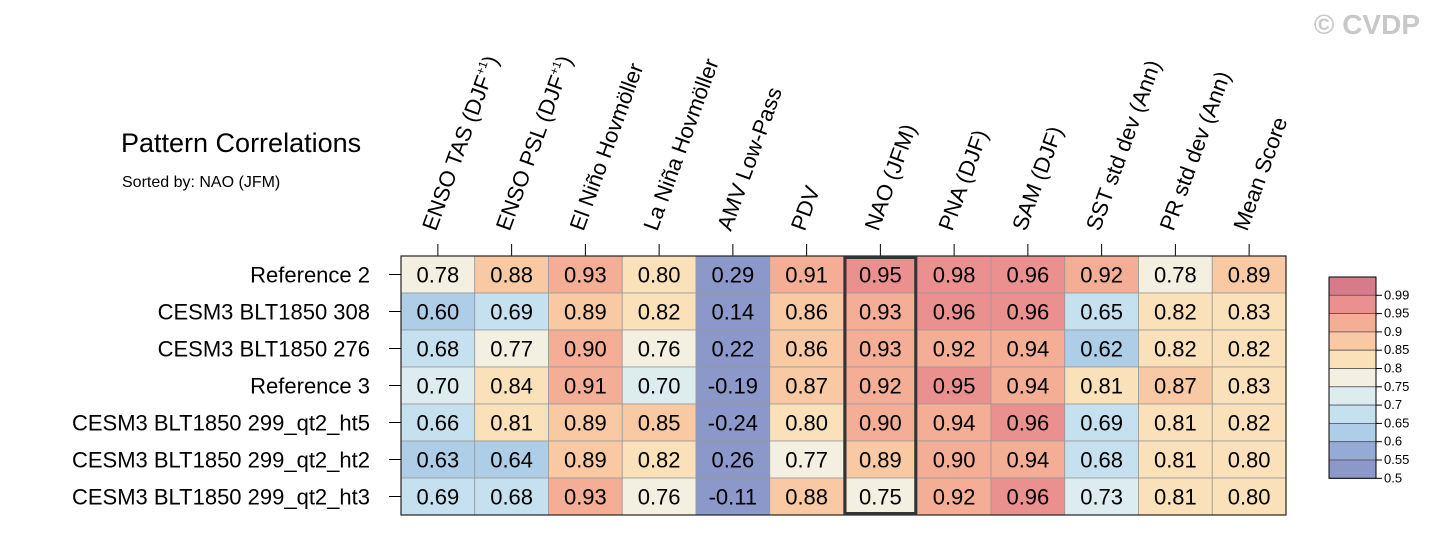  What do you see at coordinates (511, 460) in the screenshot?
I see `cell-value-label: 0.64` at bounding box center [511, 460].